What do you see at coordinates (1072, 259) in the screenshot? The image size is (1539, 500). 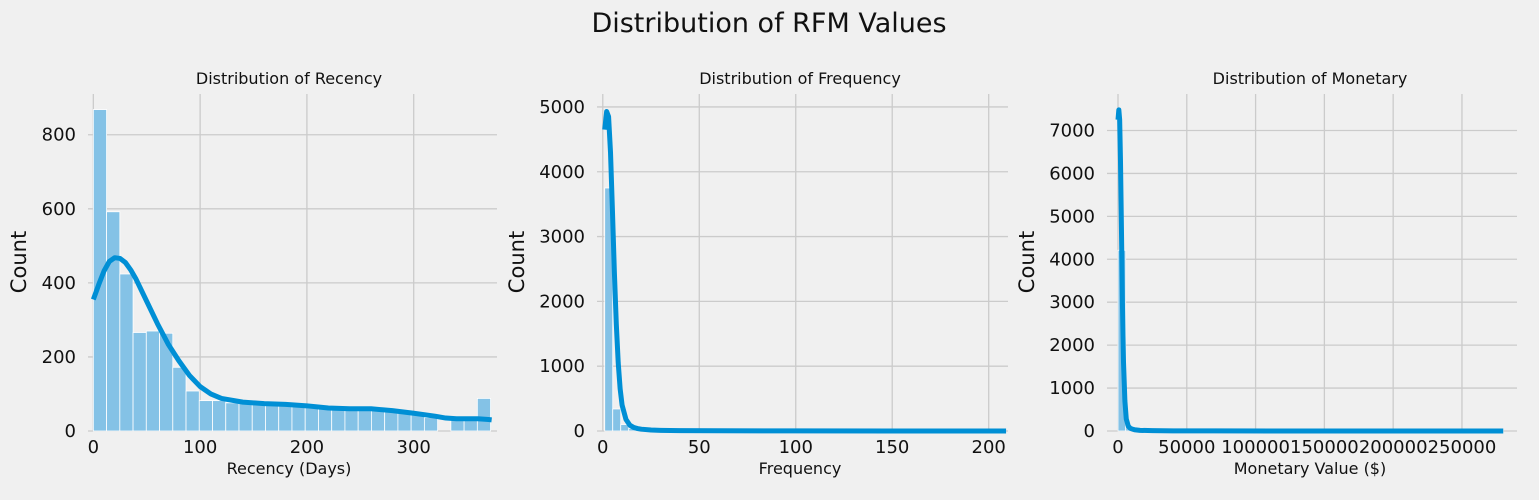 I see `monetary-y-tick-label: 4000` at bounding box center [1072, 259].